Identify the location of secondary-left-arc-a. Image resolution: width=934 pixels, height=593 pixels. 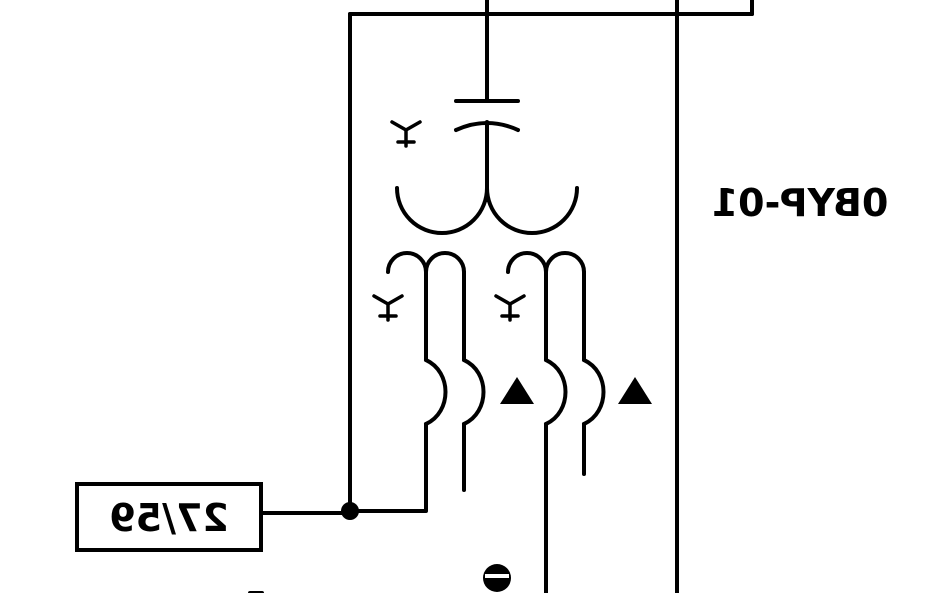
(407, 262).